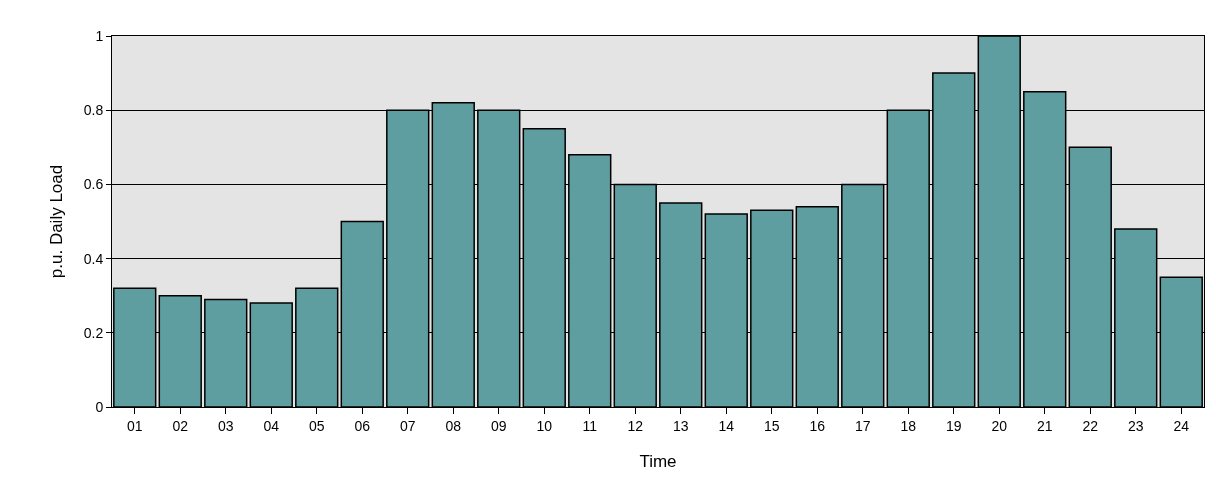 The height and width of the screenshot is (502, 1216). What do you see at coordinates (817, 425) in the screenshot?
I see `x-tick-label: 16` at bounding box center [817, 425].